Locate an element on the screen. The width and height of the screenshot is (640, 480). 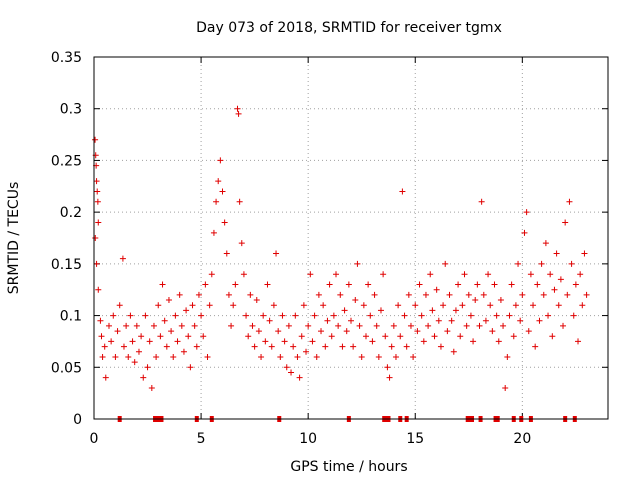
y-axis-label: SRMTID / TECUs is located at coordinates (14, 238).